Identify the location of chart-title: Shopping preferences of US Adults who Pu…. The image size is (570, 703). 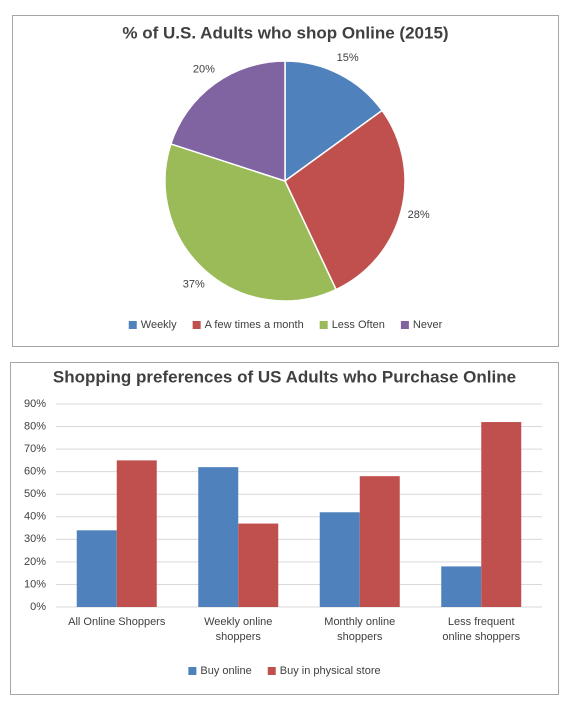
(284, 376).